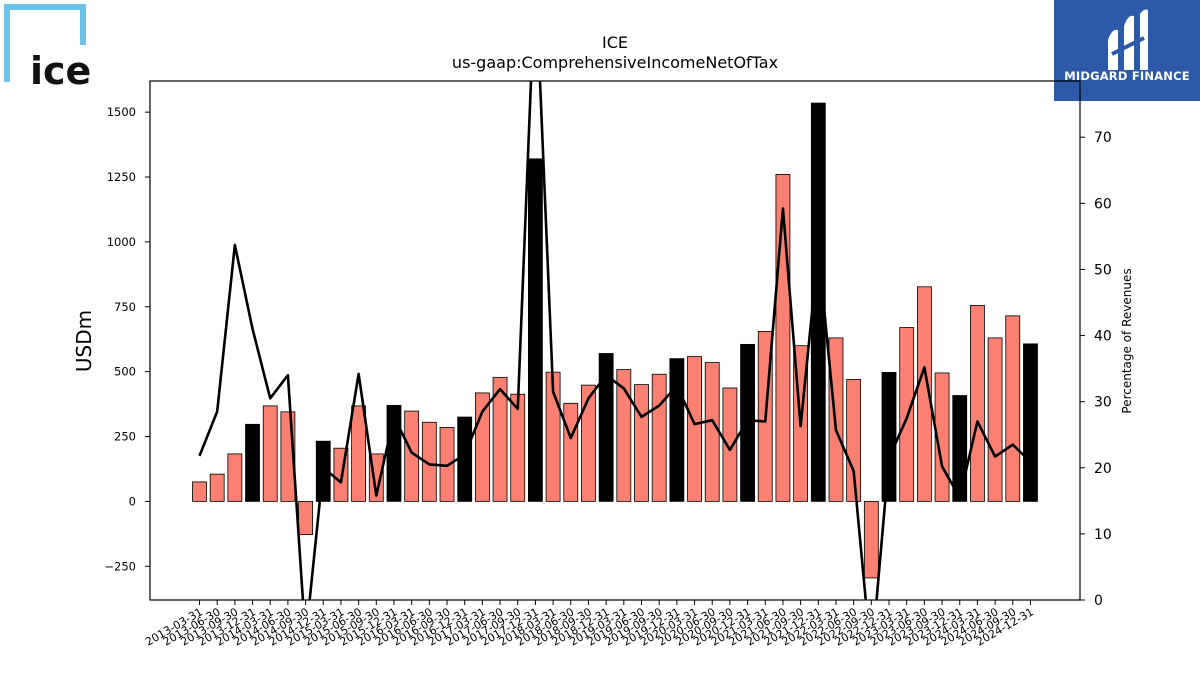  I want to click on right-axis: 0 10 20 30 40 50 60 70, so click(1096, 369).